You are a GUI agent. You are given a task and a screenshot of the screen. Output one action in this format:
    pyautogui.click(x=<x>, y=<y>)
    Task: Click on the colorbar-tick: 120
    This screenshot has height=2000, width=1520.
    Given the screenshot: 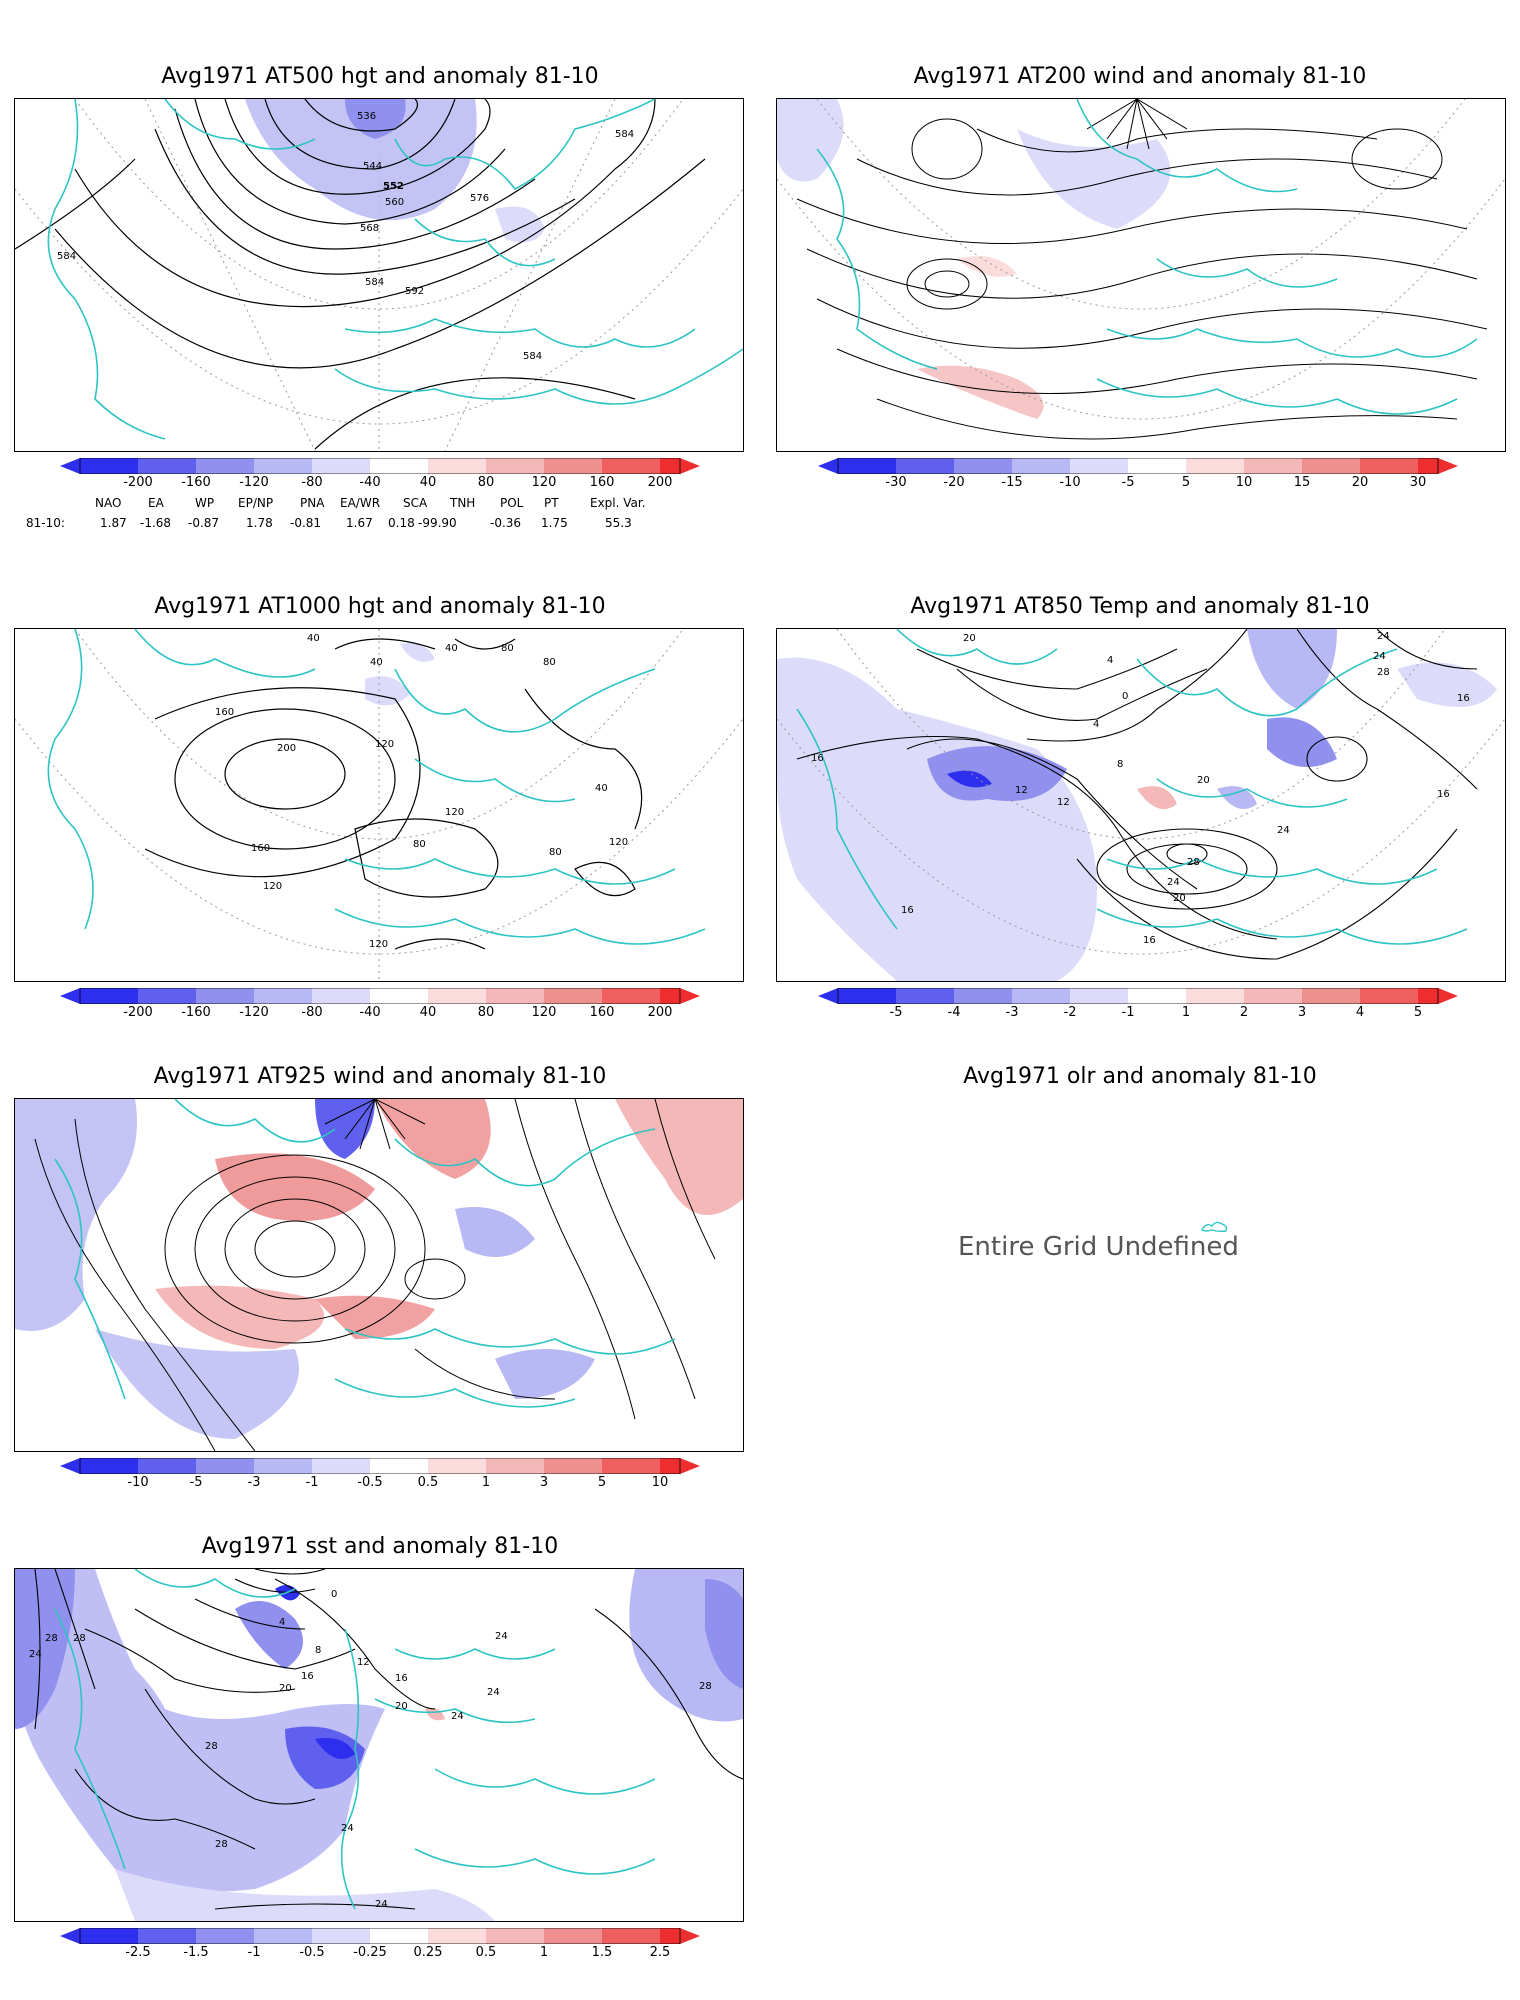 What is the action you would take?
    pyautogui.click(x=544, y=482)
    